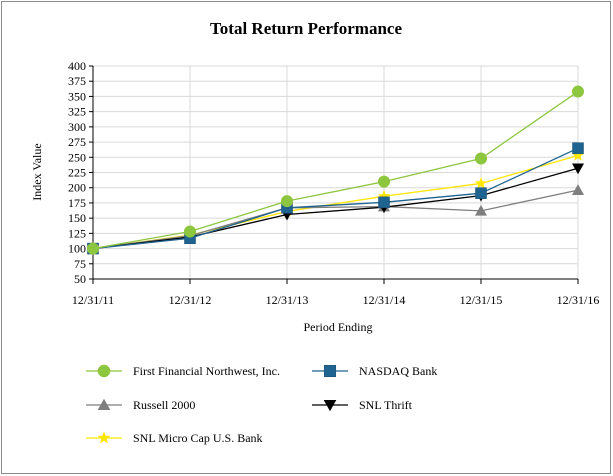  I want to click on y-tick-label: 50, so click(80, 279).